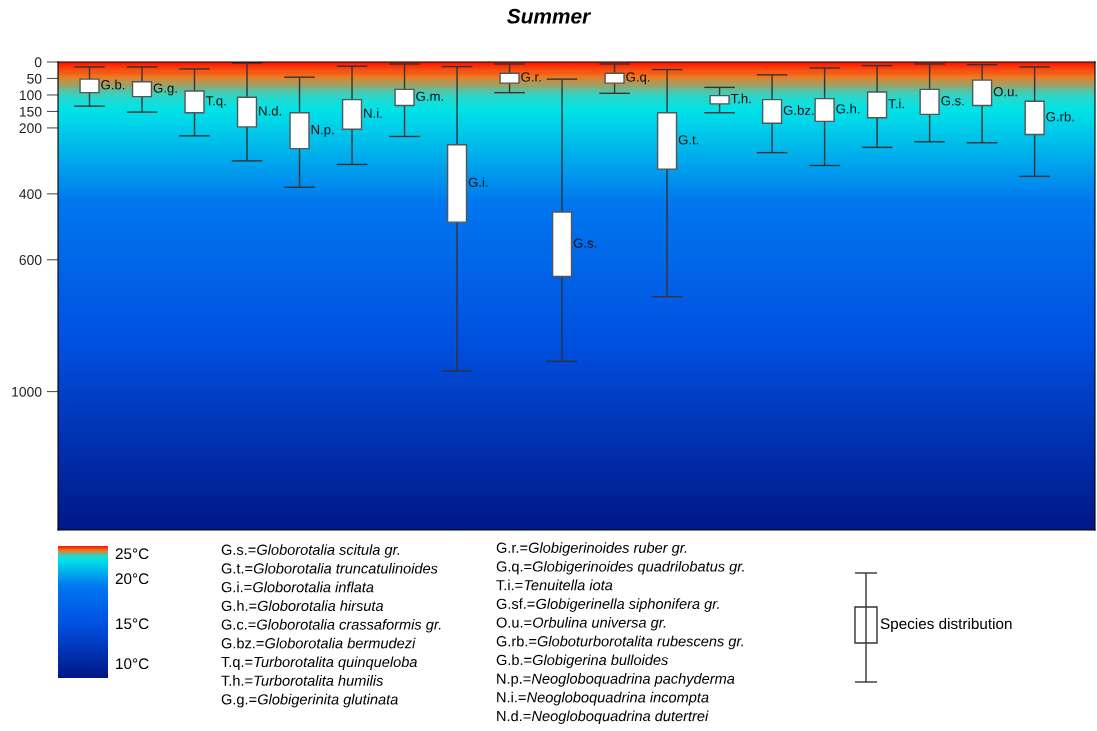 Image resolution: width=1097 pixels, height=731 pixels. Describe the element at coordinates (1060, 116) in the screenshot. I see `x-tick-label: G.rb.` at that location.